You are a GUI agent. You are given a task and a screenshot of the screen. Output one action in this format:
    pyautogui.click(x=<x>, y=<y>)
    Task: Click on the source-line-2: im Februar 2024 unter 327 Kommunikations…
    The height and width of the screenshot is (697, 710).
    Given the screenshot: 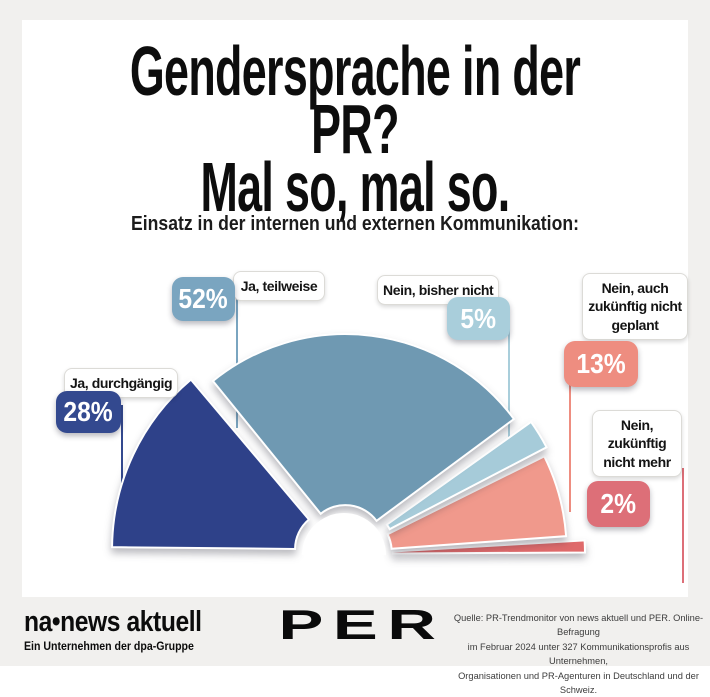 What is the action you would take?
    pyautogui.click(x=578, y=654)
    